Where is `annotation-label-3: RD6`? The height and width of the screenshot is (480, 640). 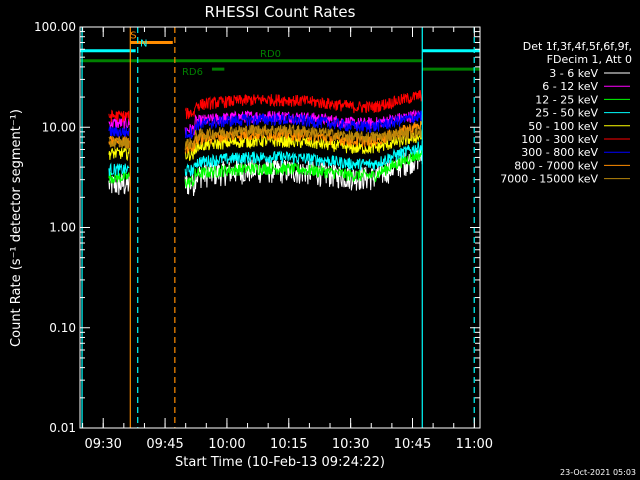
annotation-label-3: RD6 is located at coordinates (192, 72).